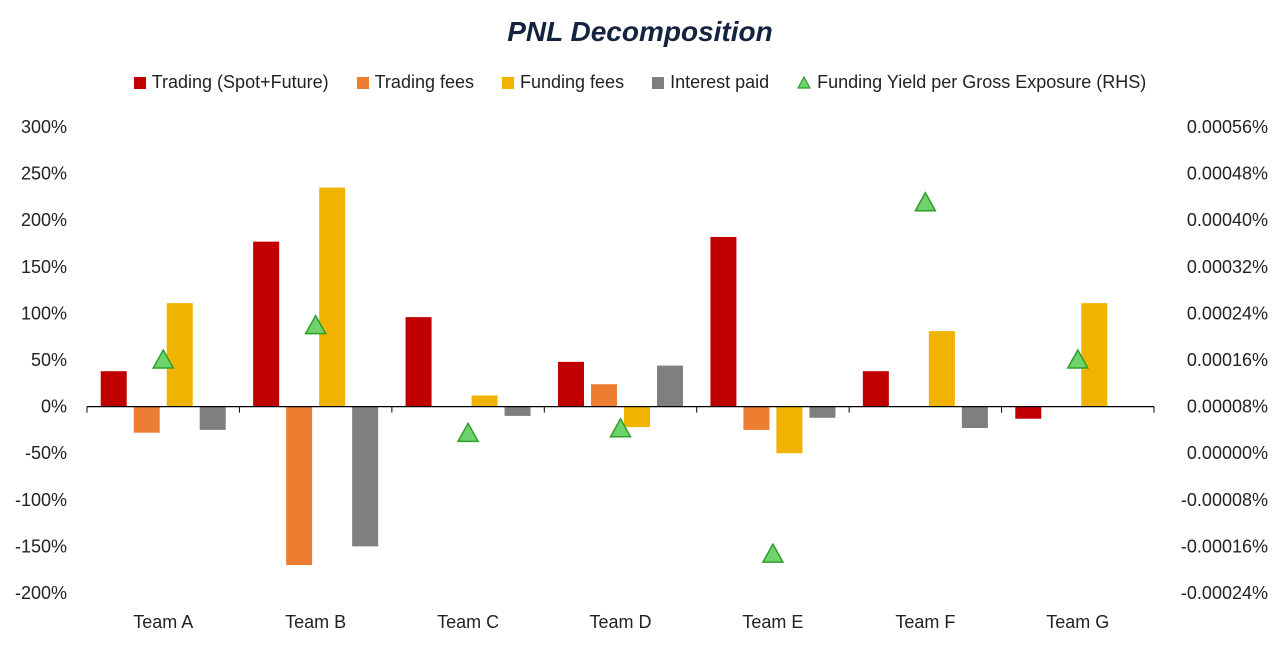 The width and height of the screenshot is (1280, 649). I want to click on chart-title: PNL Decomposition, so click(640, 31).